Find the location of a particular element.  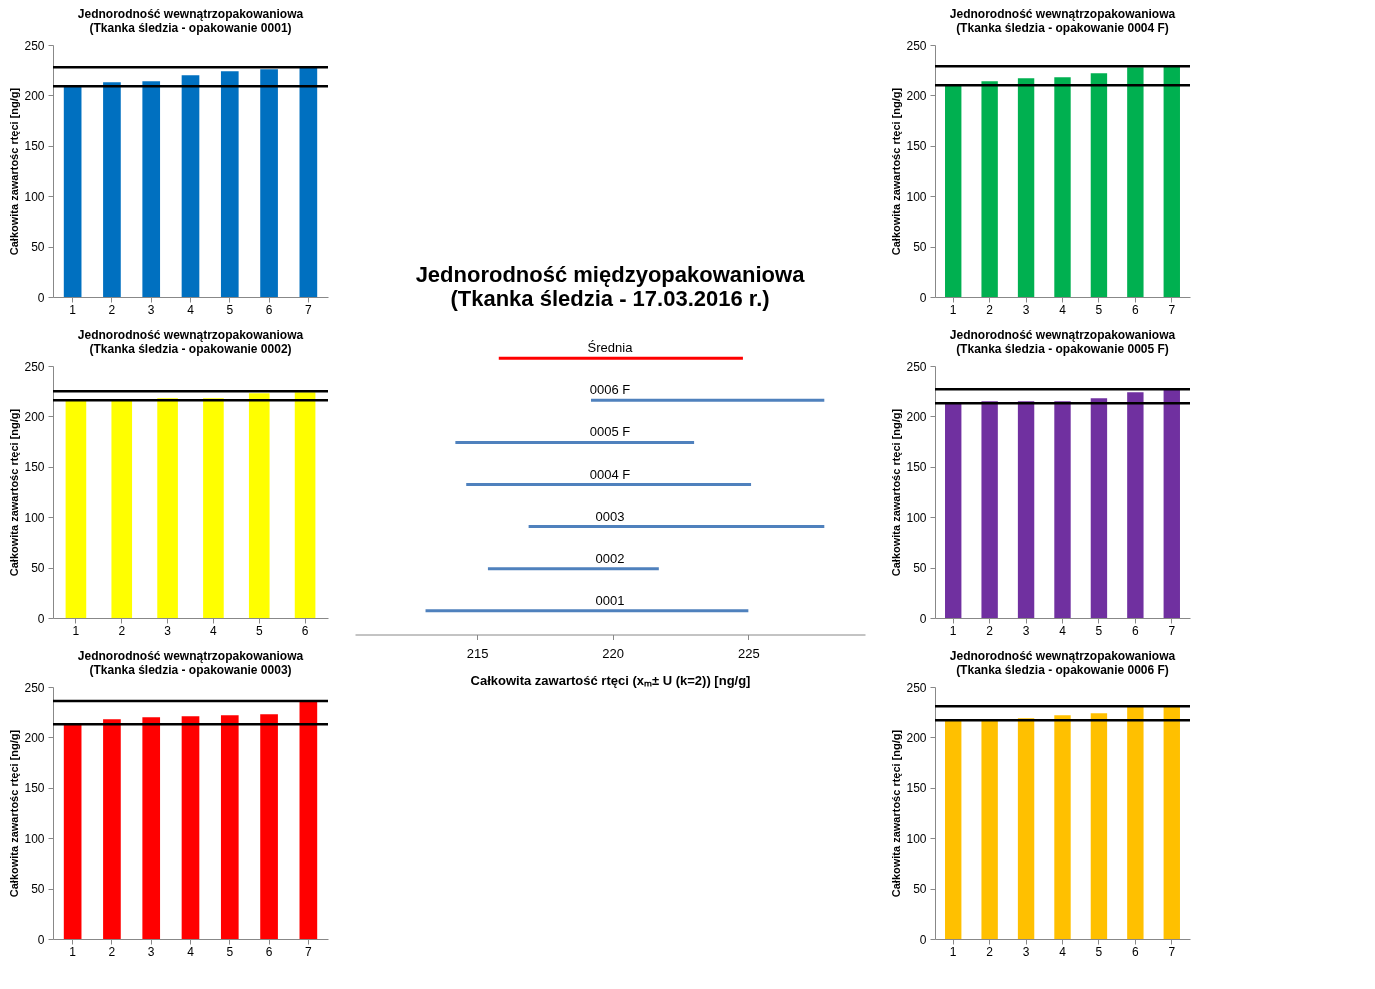

y-tick-label: 0004 F is located at coordinates (610, 474).